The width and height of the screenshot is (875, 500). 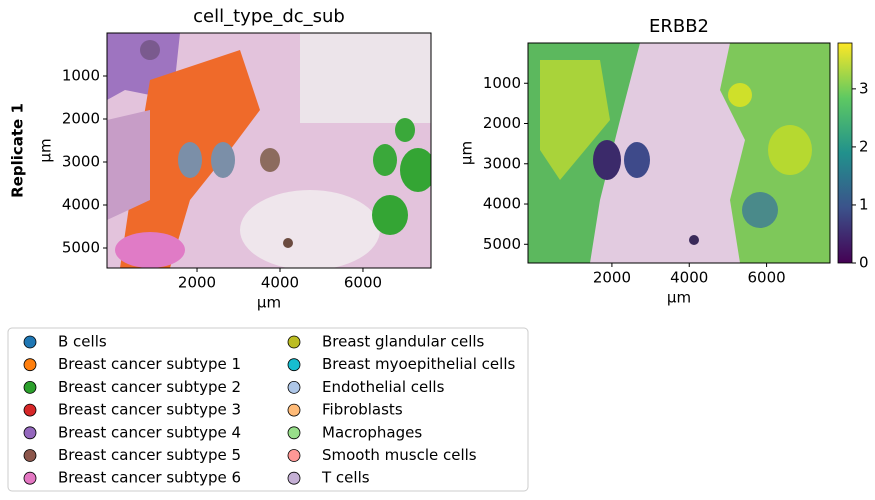 I want to click on chart-title: cell_type_dc_sub, so click(x=269, y=16).